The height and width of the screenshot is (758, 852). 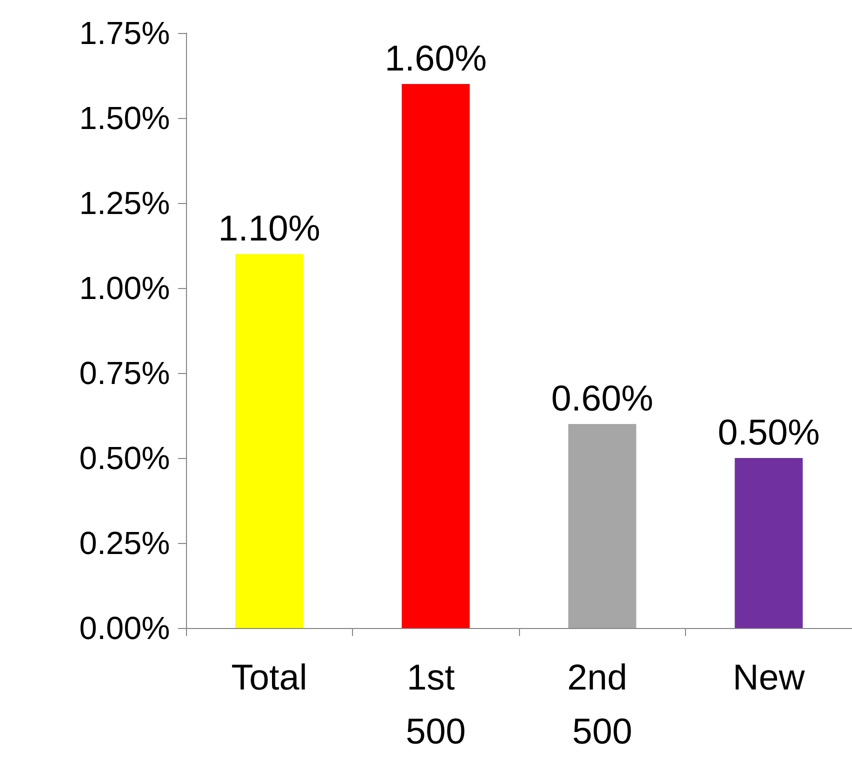 I want to click on data-label: 0.60%, so click(x=602, y=398).